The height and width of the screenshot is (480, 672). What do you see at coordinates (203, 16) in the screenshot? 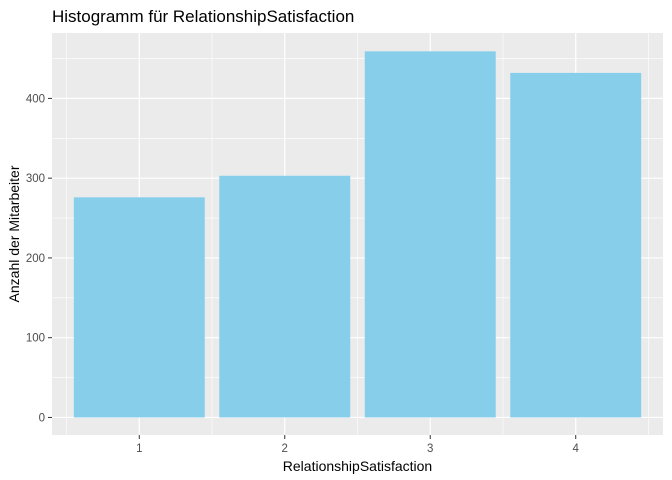
I see `chart-title: Histogramm für RelationshipSatisfaction` at bounding box center [203, 16].